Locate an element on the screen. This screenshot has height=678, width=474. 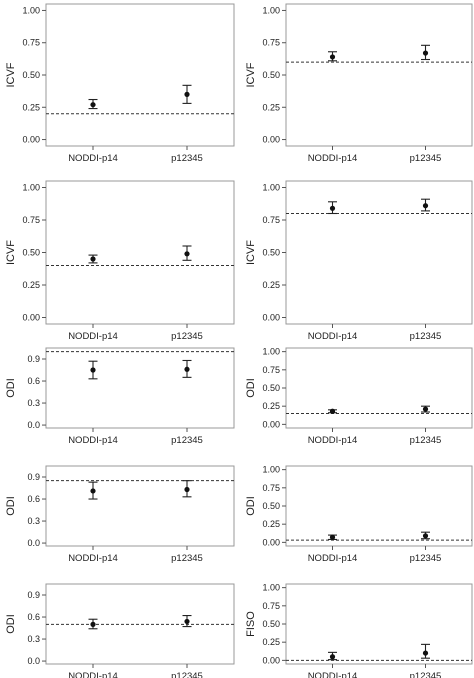
y-axis-label: FISO is located at coordinates (251, 624).